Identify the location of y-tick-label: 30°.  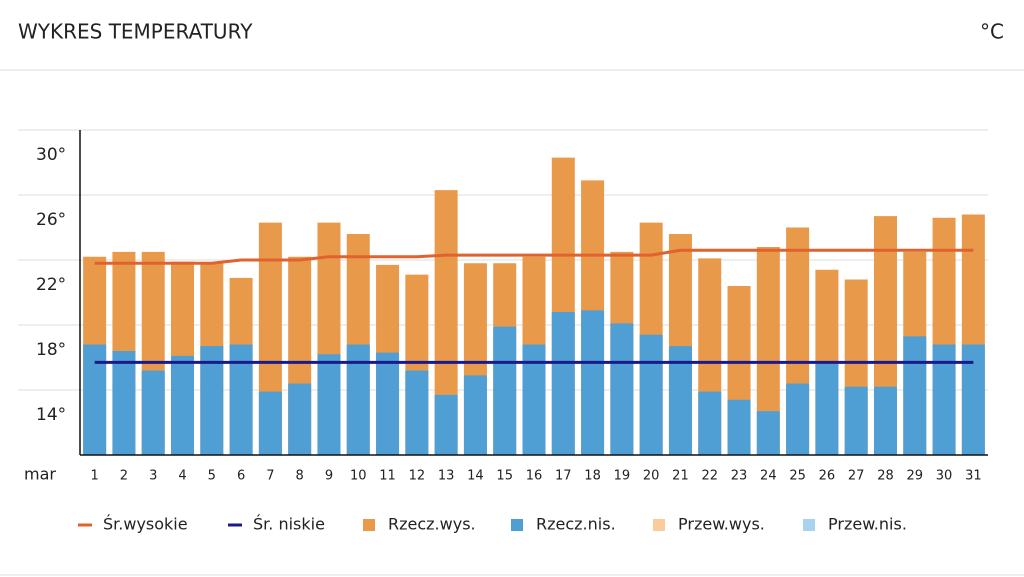
(51, 155).